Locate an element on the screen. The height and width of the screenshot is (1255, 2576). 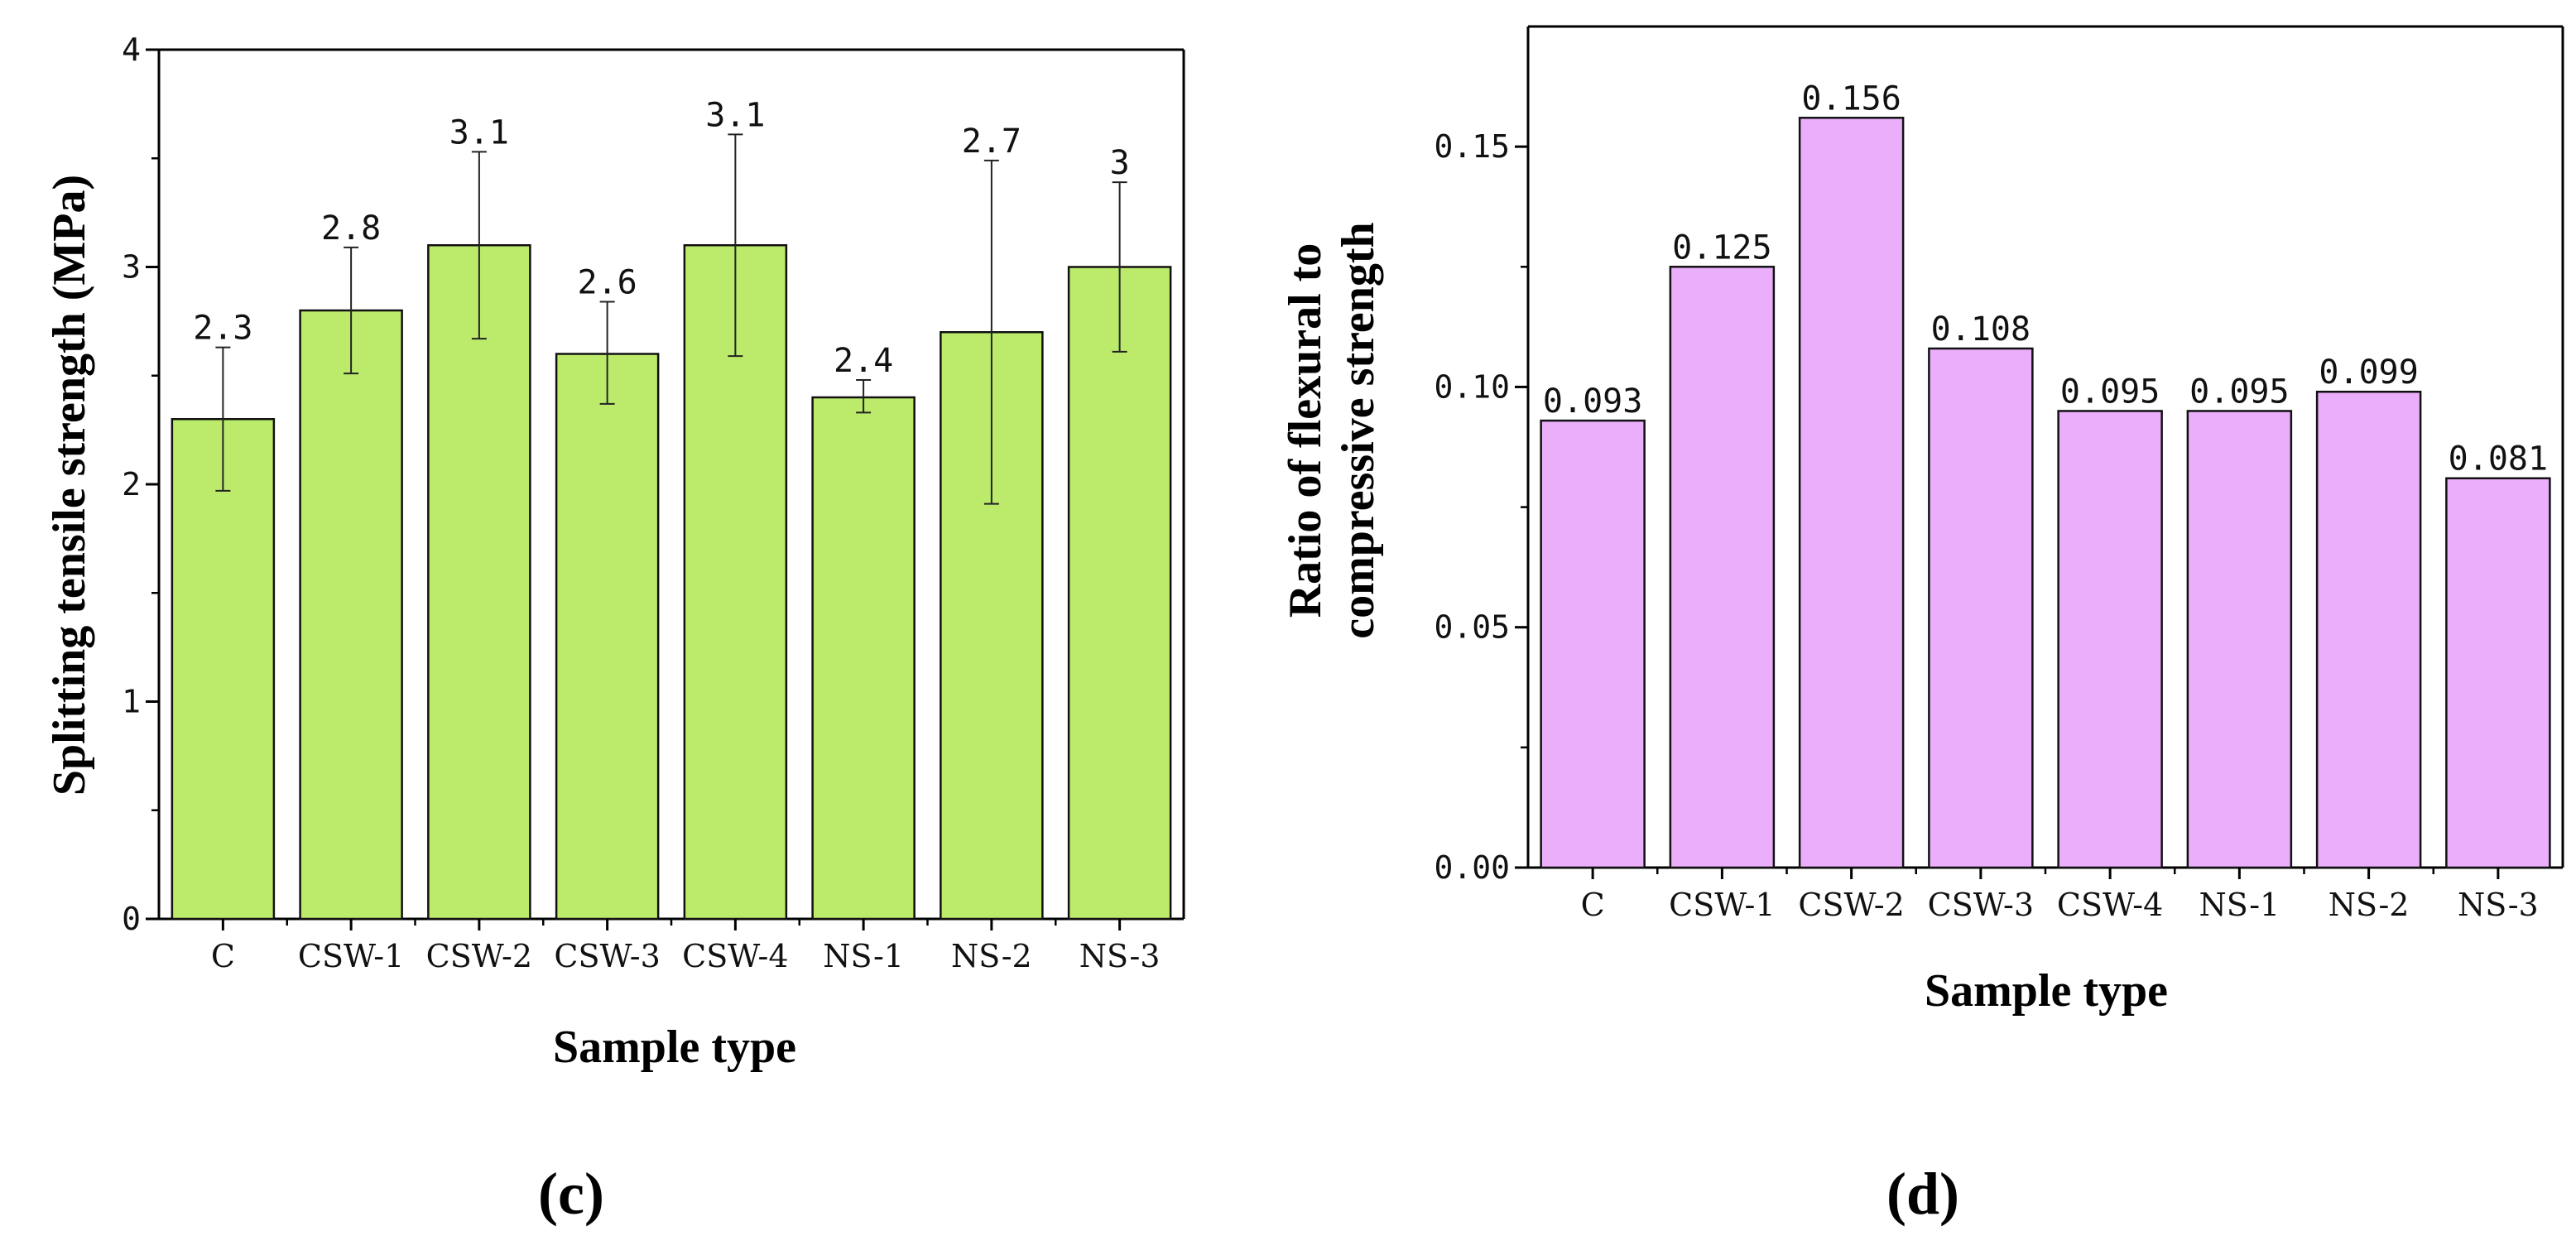
panel-c-value-labels: 2.3 2.8 3.1 2.6 3.1 2.4 2.7 3 is located at coordinates (661, 238).